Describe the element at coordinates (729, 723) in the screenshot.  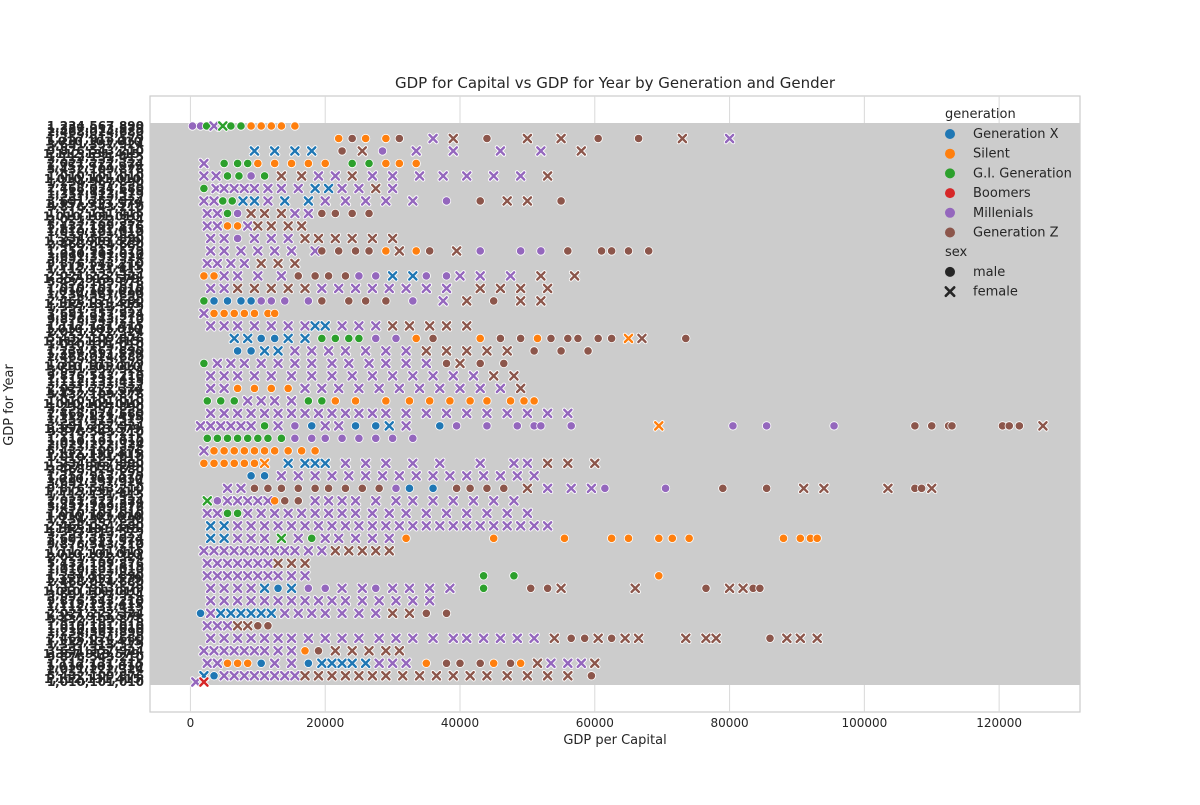
I see `x-tick-label: 80000` at that location.